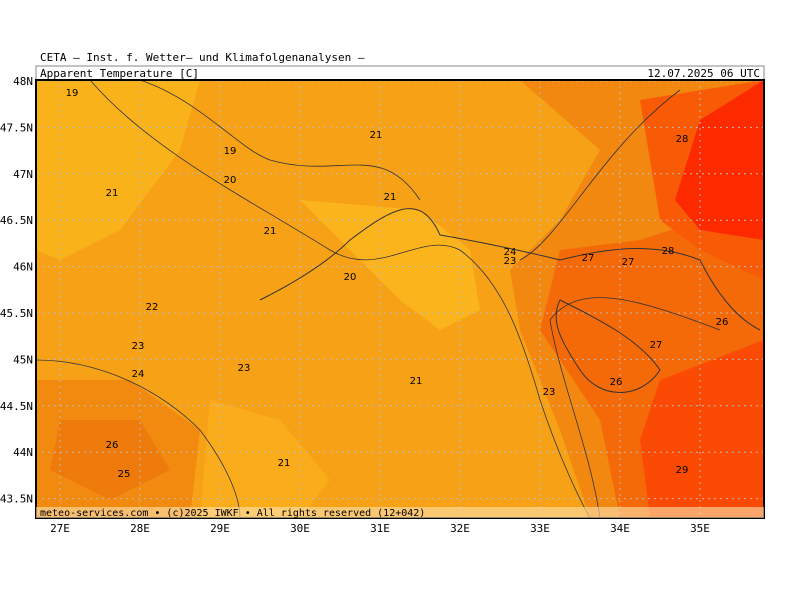 The height and width of the screenshot is (604, 800). I want to click on lat-label: 45.5N, so click(16, 313).